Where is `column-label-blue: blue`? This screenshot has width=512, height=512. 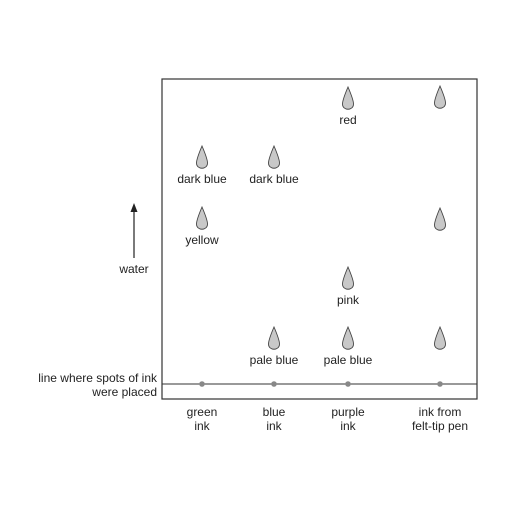 column-label-blue: blue is located at coordinates (274, 412).